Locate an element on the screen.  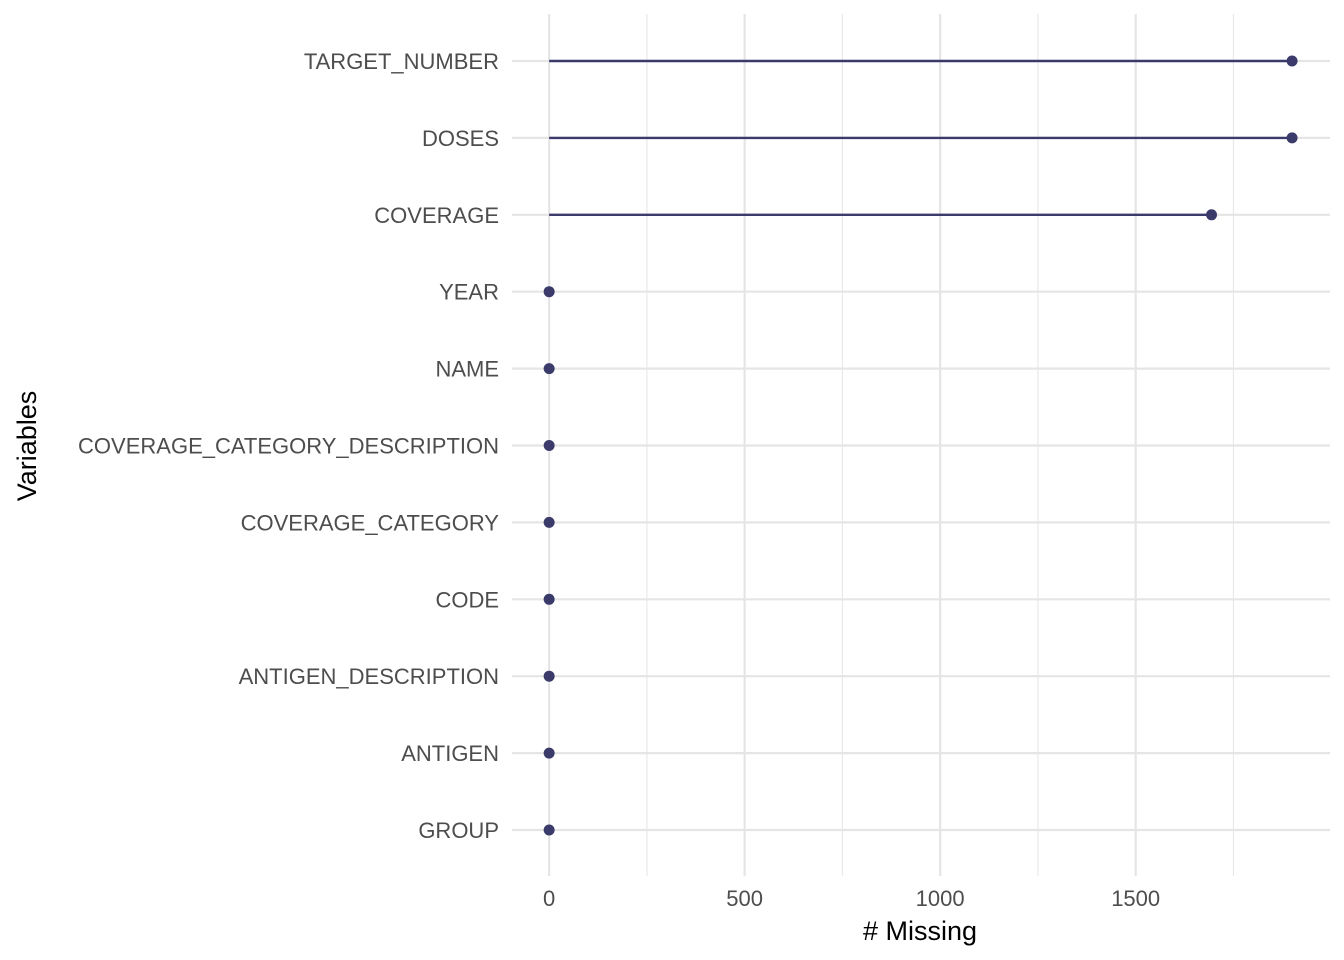
y-axis-title: Variables is located at coordinates (27, 446).